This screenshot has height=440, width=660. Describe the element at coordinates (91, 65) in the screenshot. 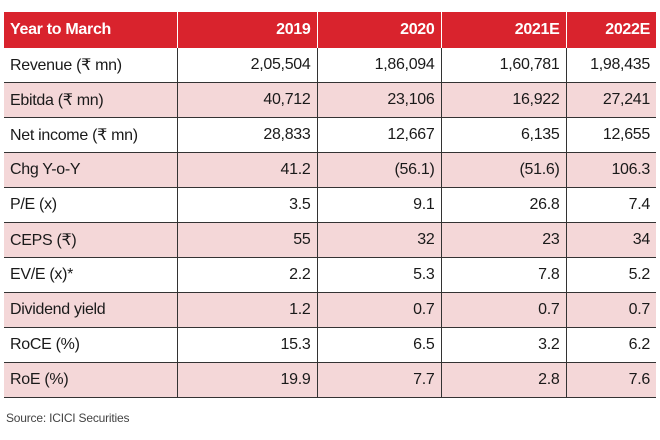

I see `row-label: Revenue (₹ mn)` at that location.